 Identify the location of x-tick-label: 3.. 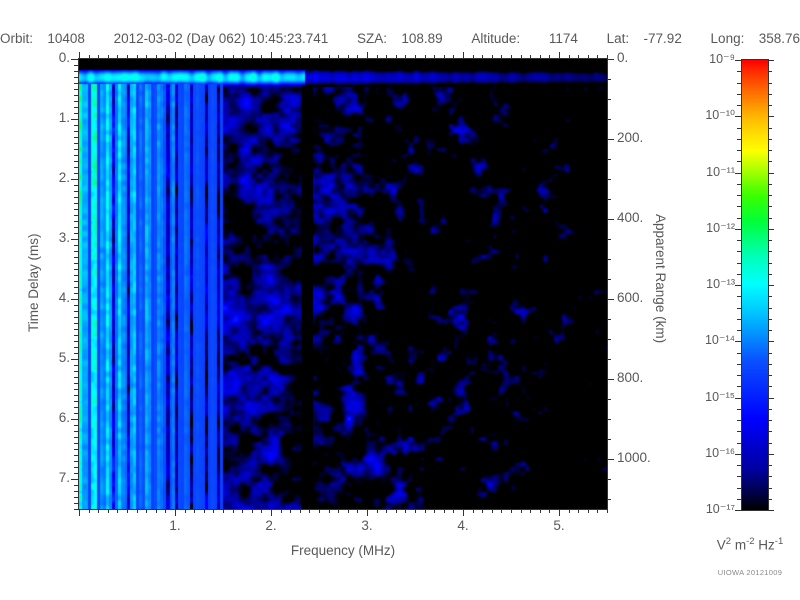
(367, 525).